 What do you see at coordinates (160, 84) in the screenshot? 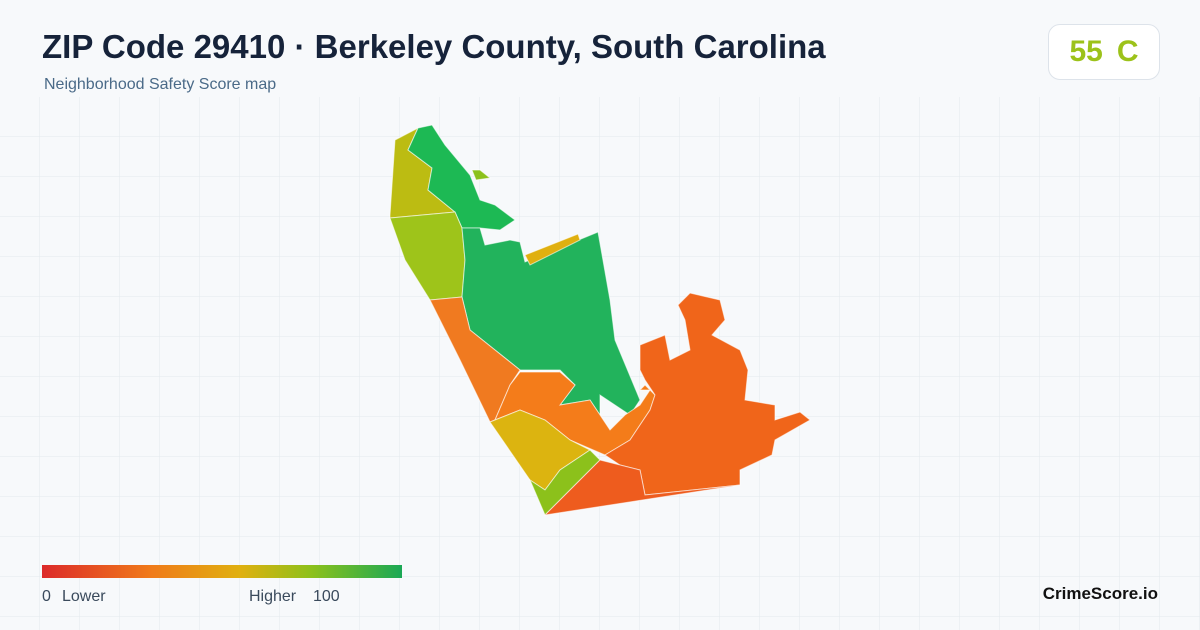
I see `subtitle: Neighborhood Safety Score map` at bounding box center [160, 84].